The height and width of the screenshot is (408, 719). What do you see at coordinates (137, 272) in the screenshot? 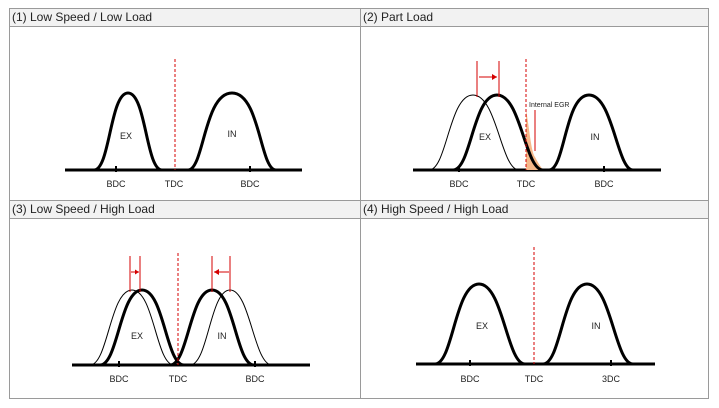
I see `ex-retard-arrow-head` at bounding box center [137, 272].